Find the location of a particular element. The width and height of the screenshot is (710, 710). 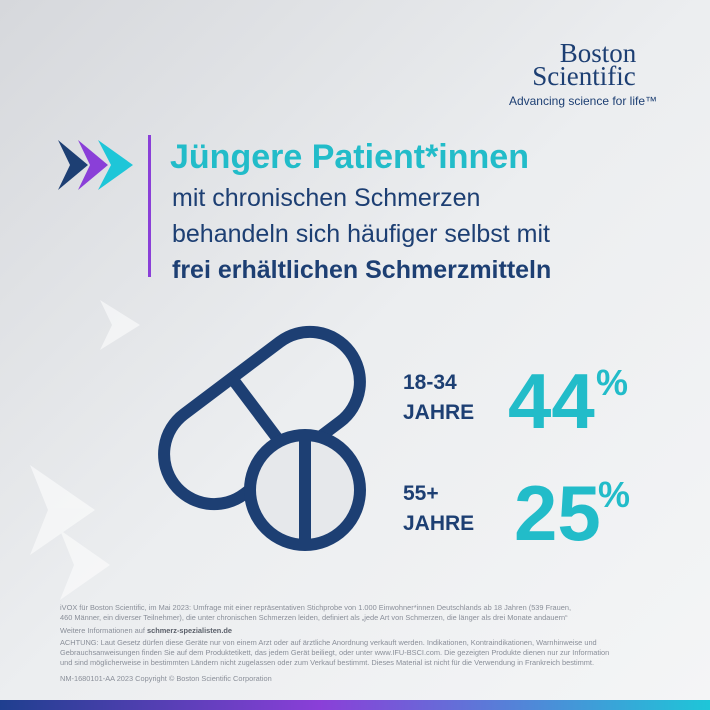

stat-value: 44 is located at coordinates (551, 401).